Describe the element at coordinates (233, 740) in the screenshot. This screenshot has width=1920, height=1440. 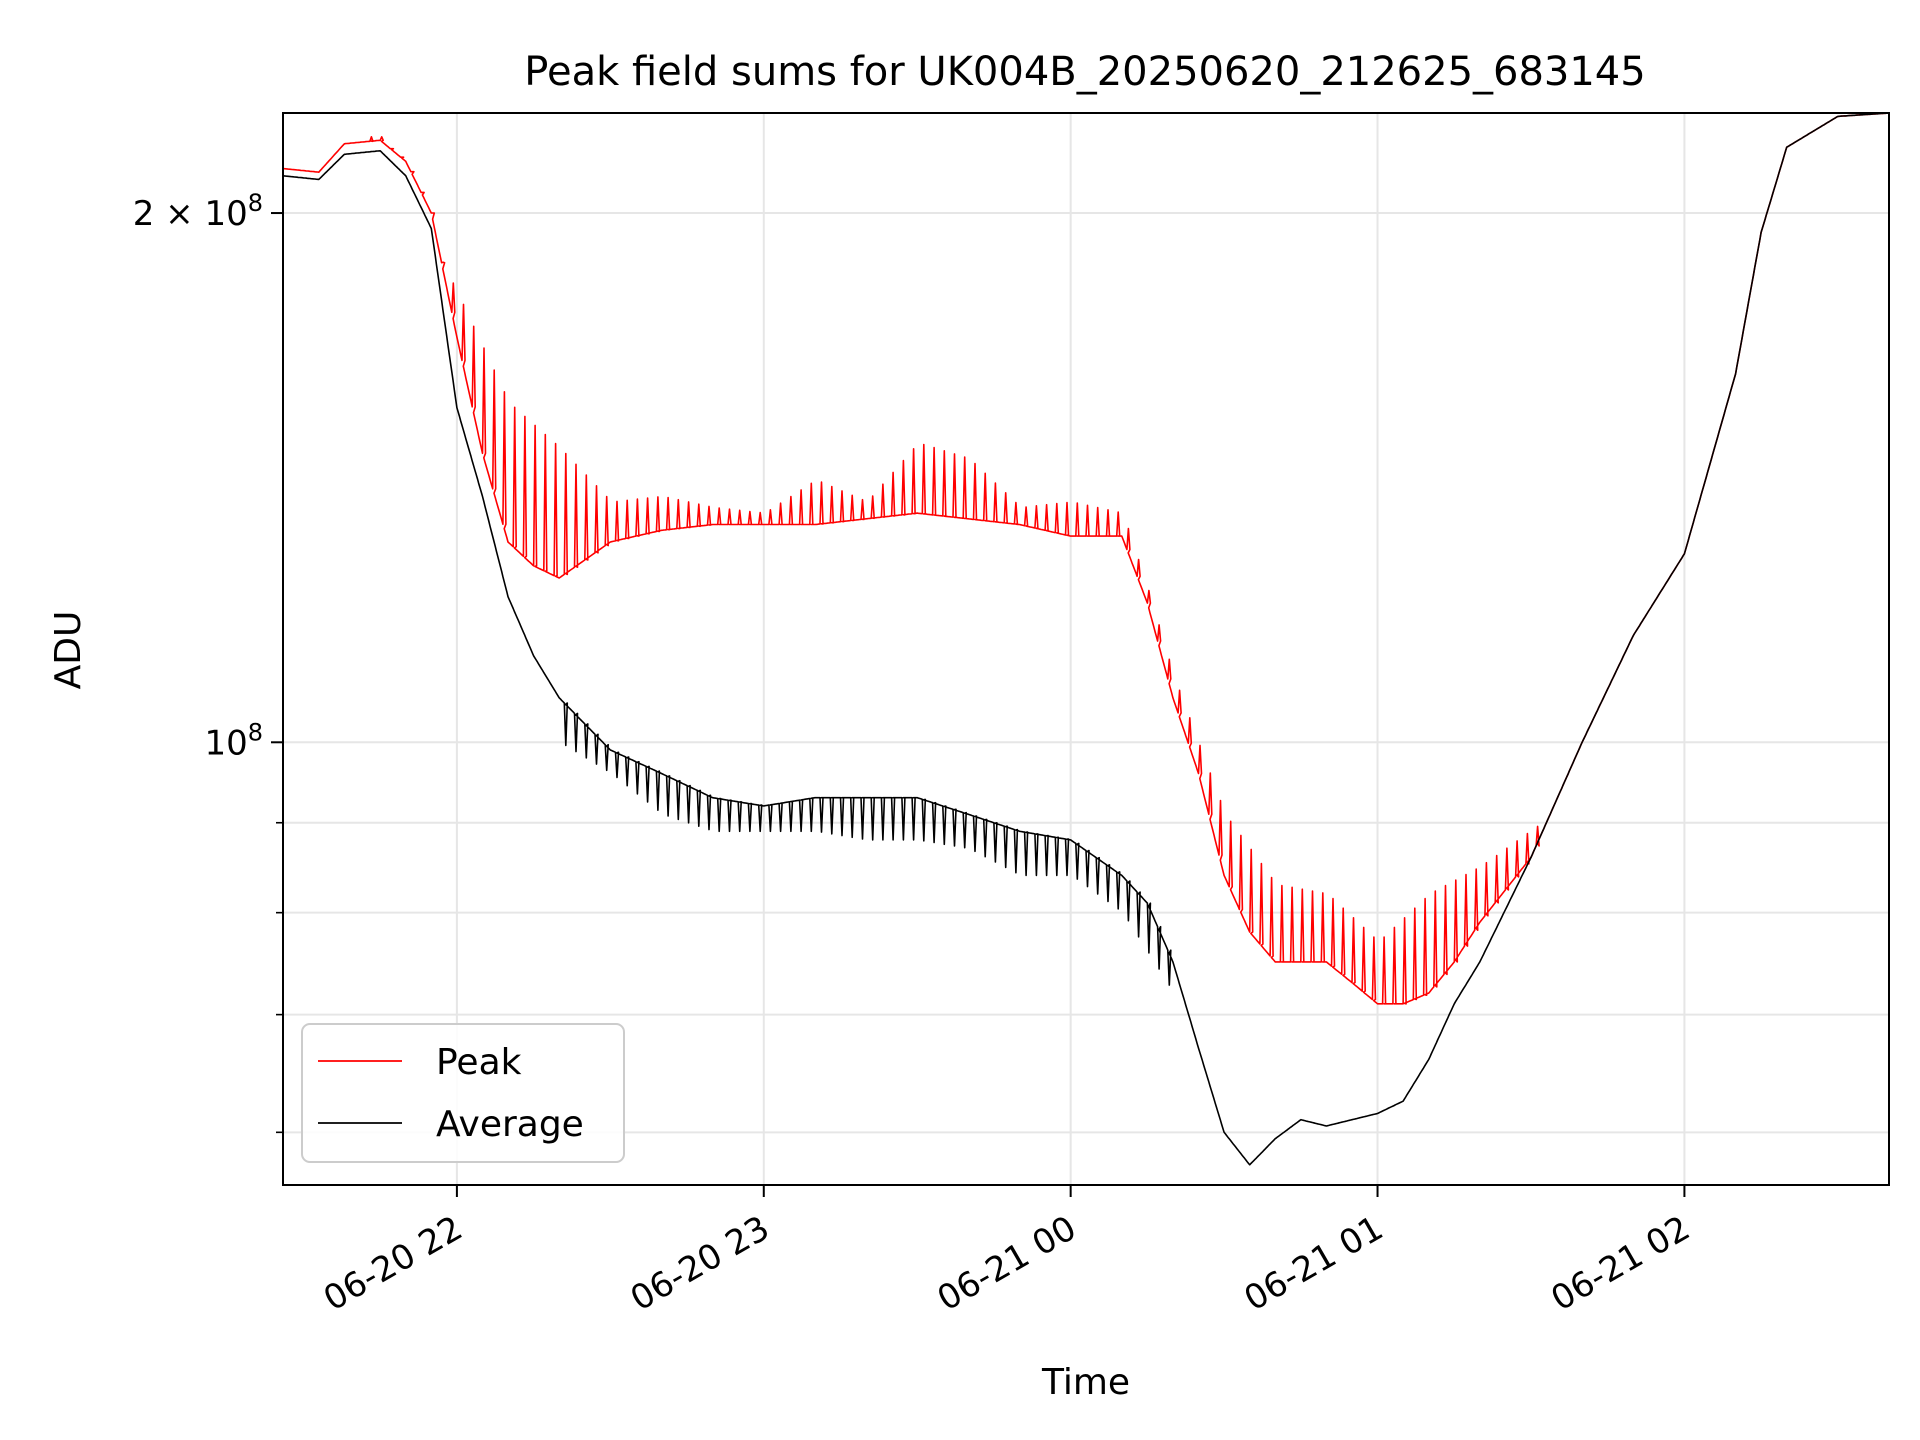
I see `y-tick-label: 108` at that location.